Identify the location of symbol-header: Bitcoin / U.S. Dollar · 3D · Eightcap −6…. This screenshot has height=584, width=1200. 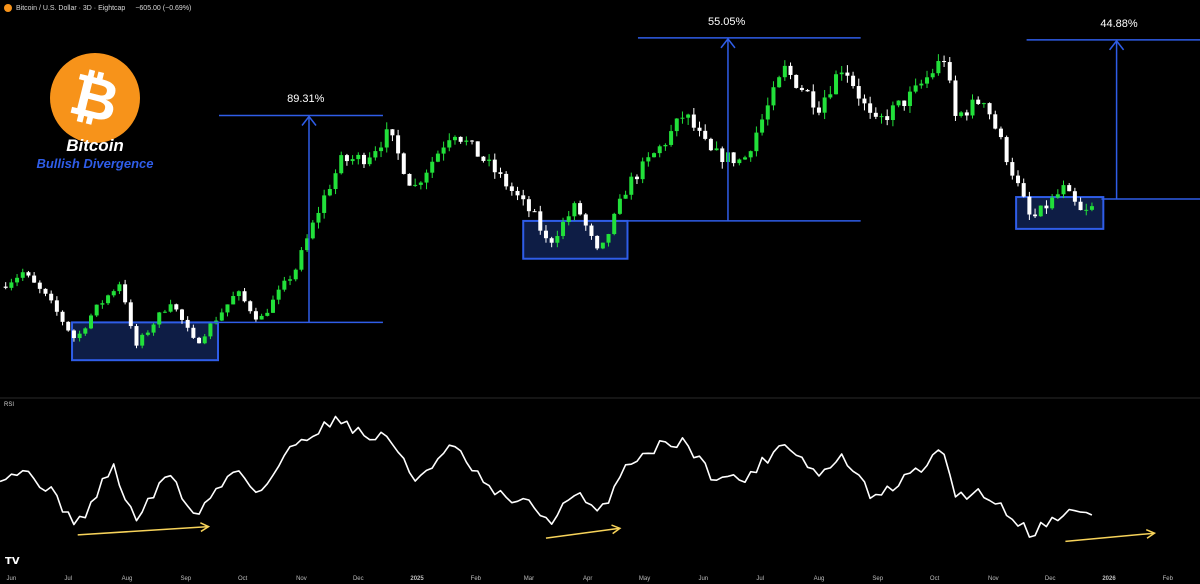
(95, 8).